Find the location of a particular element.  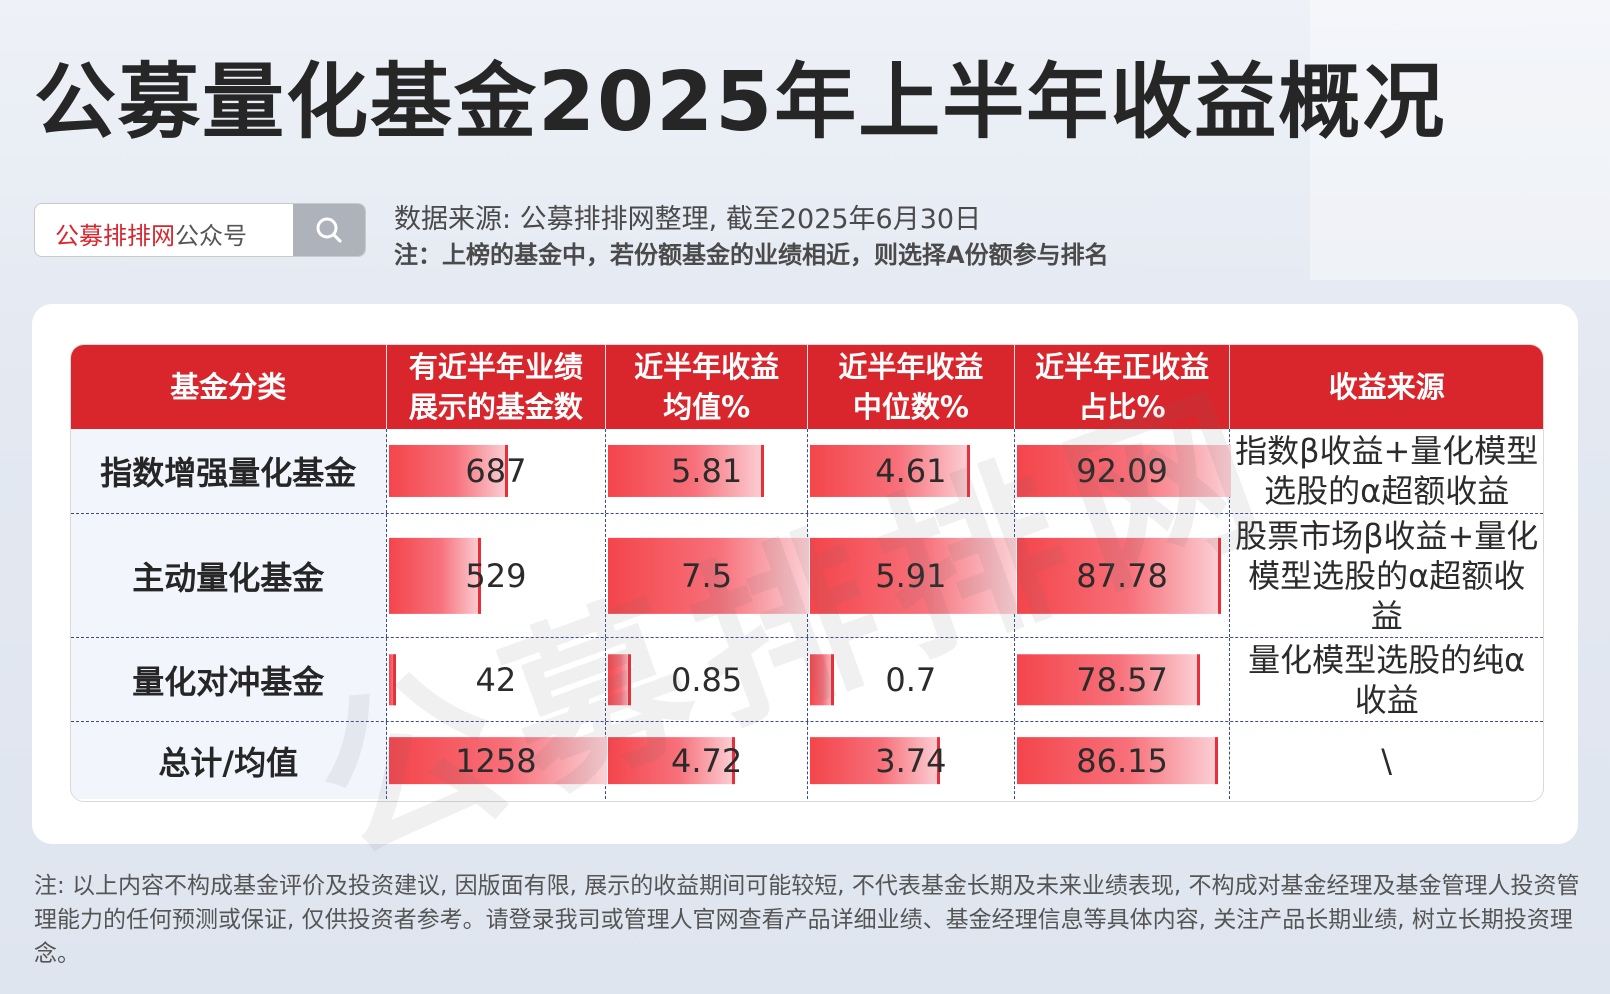

search-button is located at coordinates (329, 230).